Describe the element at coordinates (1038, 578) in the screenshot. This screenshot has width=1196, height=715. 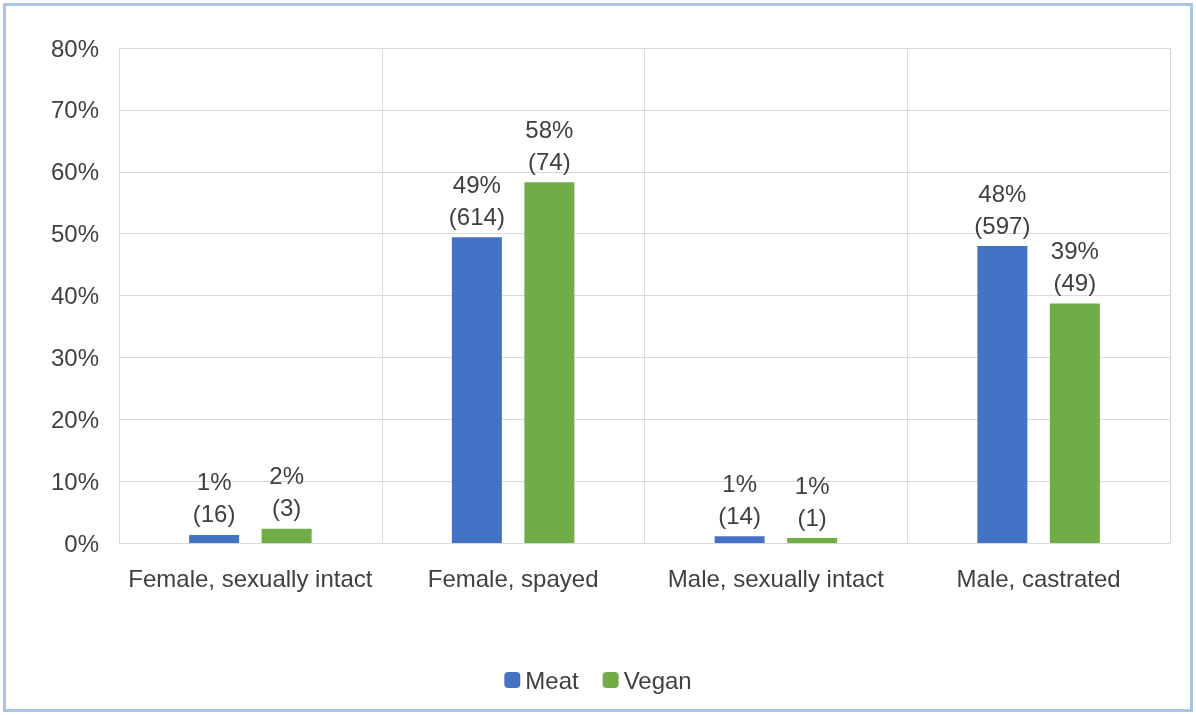
I see `x-tick-label: Male, castrated` at that location.